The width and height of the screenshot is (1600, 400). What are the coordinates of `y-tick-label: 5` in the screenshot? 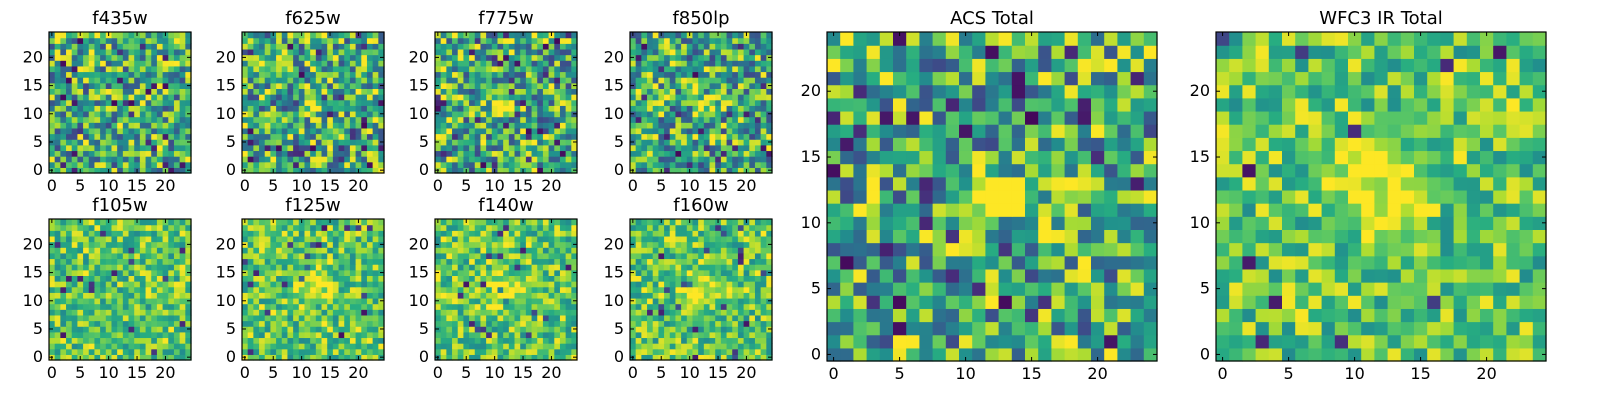 It's located at (424, 141).